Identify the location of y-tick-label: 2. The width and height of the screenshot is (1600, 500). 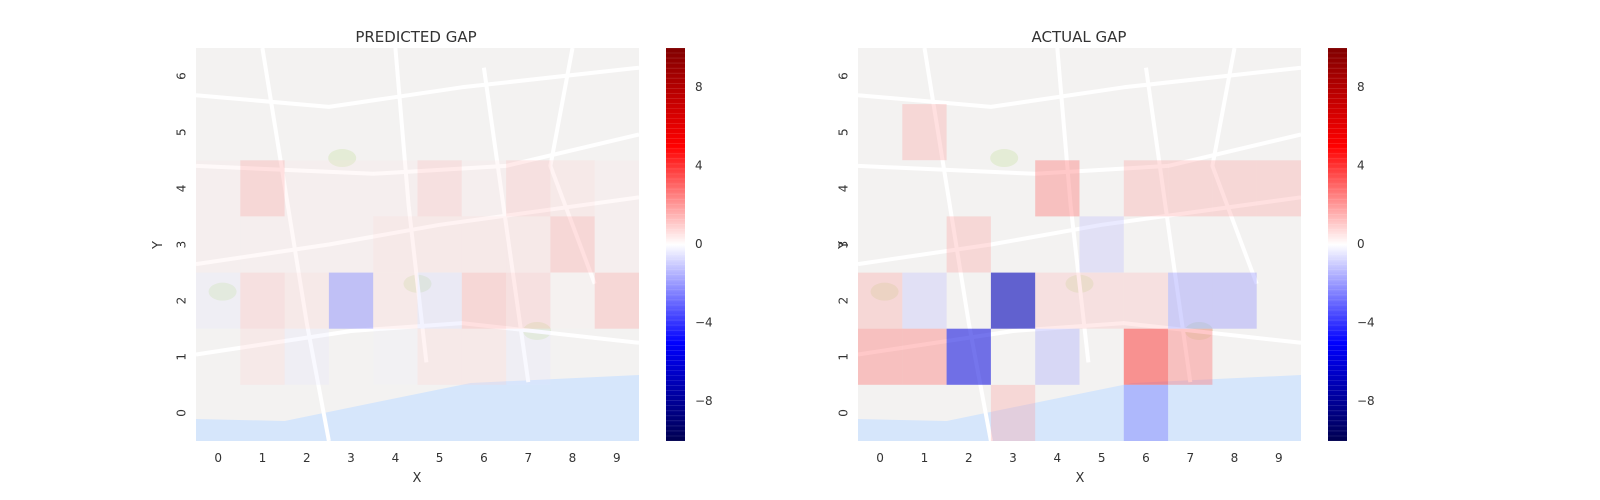
(844, 301).